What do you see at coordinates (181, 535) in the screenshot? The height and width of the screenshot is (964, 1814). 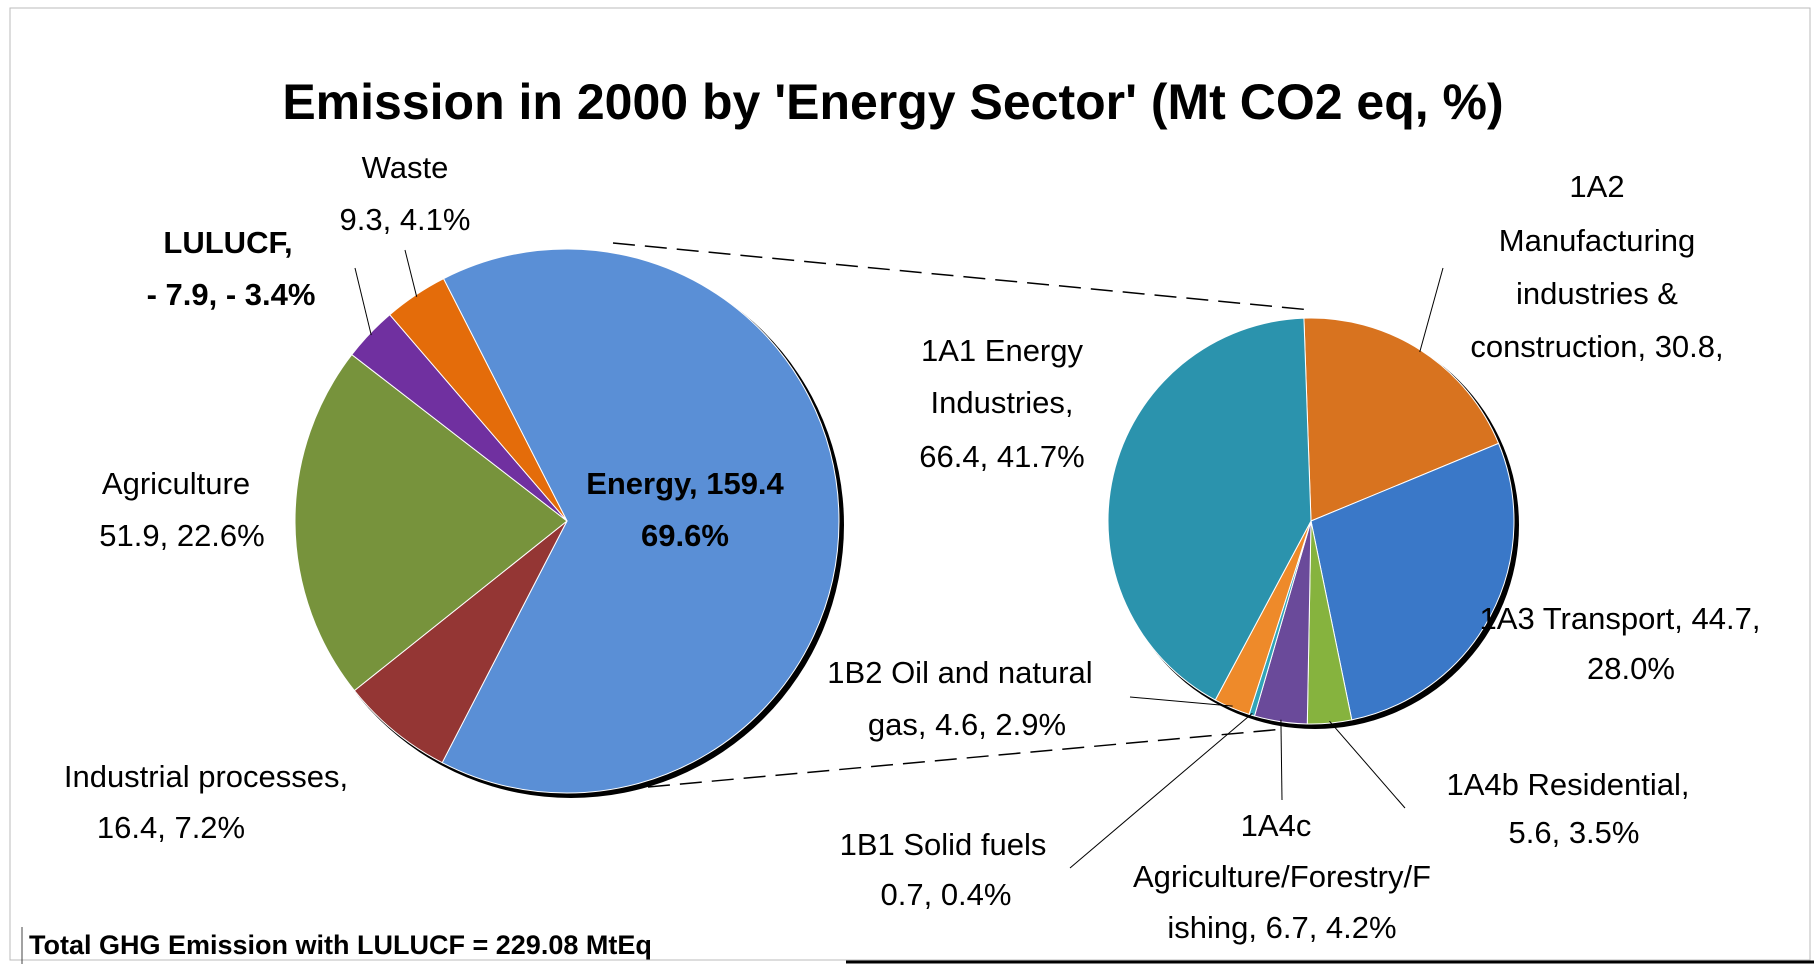 I see `data-label: 51.9, 22.6%` at bounding box center [181, 535].